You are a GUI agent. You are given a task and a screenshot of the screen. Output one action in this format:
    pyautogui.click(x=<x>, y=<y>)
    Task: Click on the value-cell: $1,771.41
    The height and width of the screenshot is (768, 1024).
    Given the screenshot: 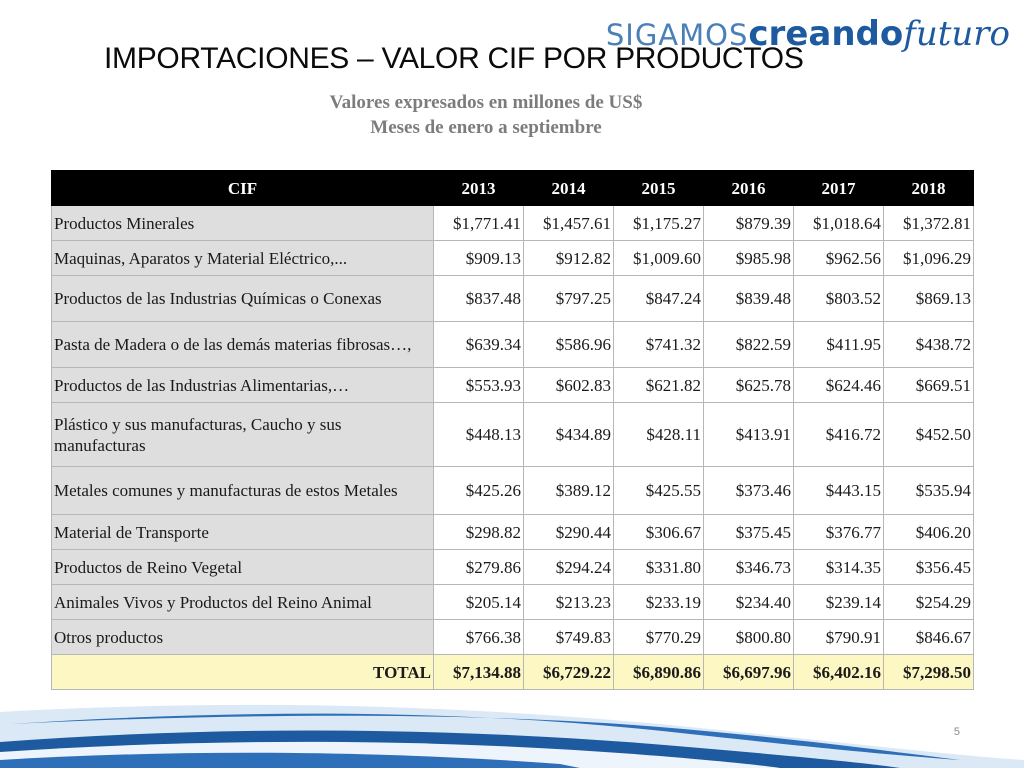 What is the action you would take?
    pyautogui.click(x=478, y=223)
    